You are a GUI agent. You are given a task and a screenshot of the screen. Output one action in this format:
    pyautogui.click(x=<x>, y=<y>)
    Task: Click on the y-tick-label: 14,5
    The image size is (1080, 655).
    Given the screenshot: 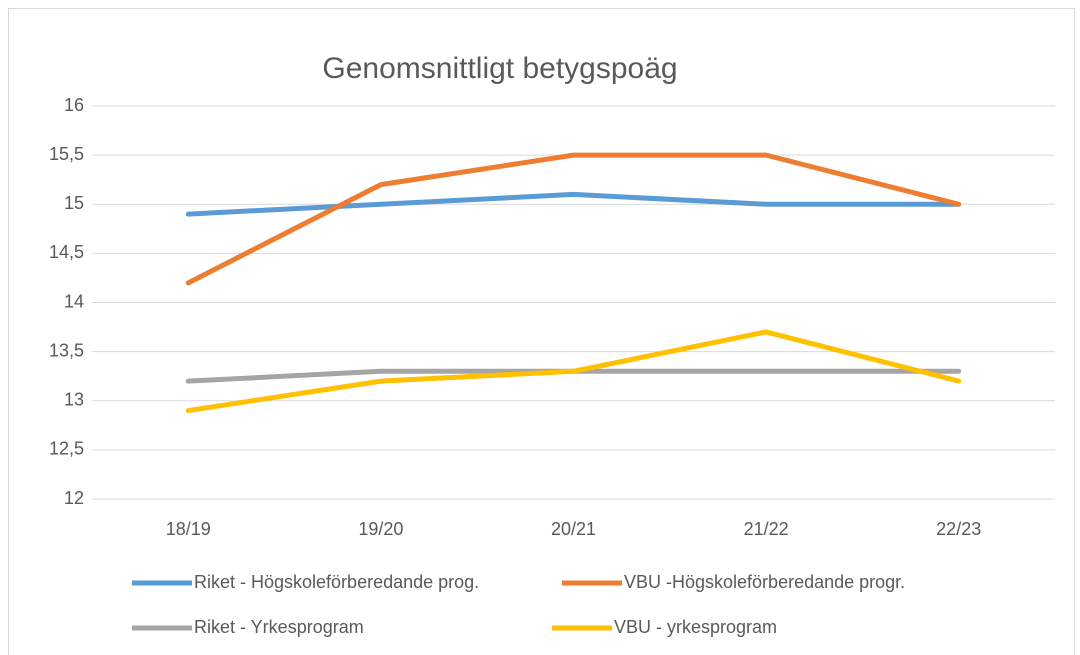 What is the action you would take?
    pyautogui.click(x=66, y=252)
    